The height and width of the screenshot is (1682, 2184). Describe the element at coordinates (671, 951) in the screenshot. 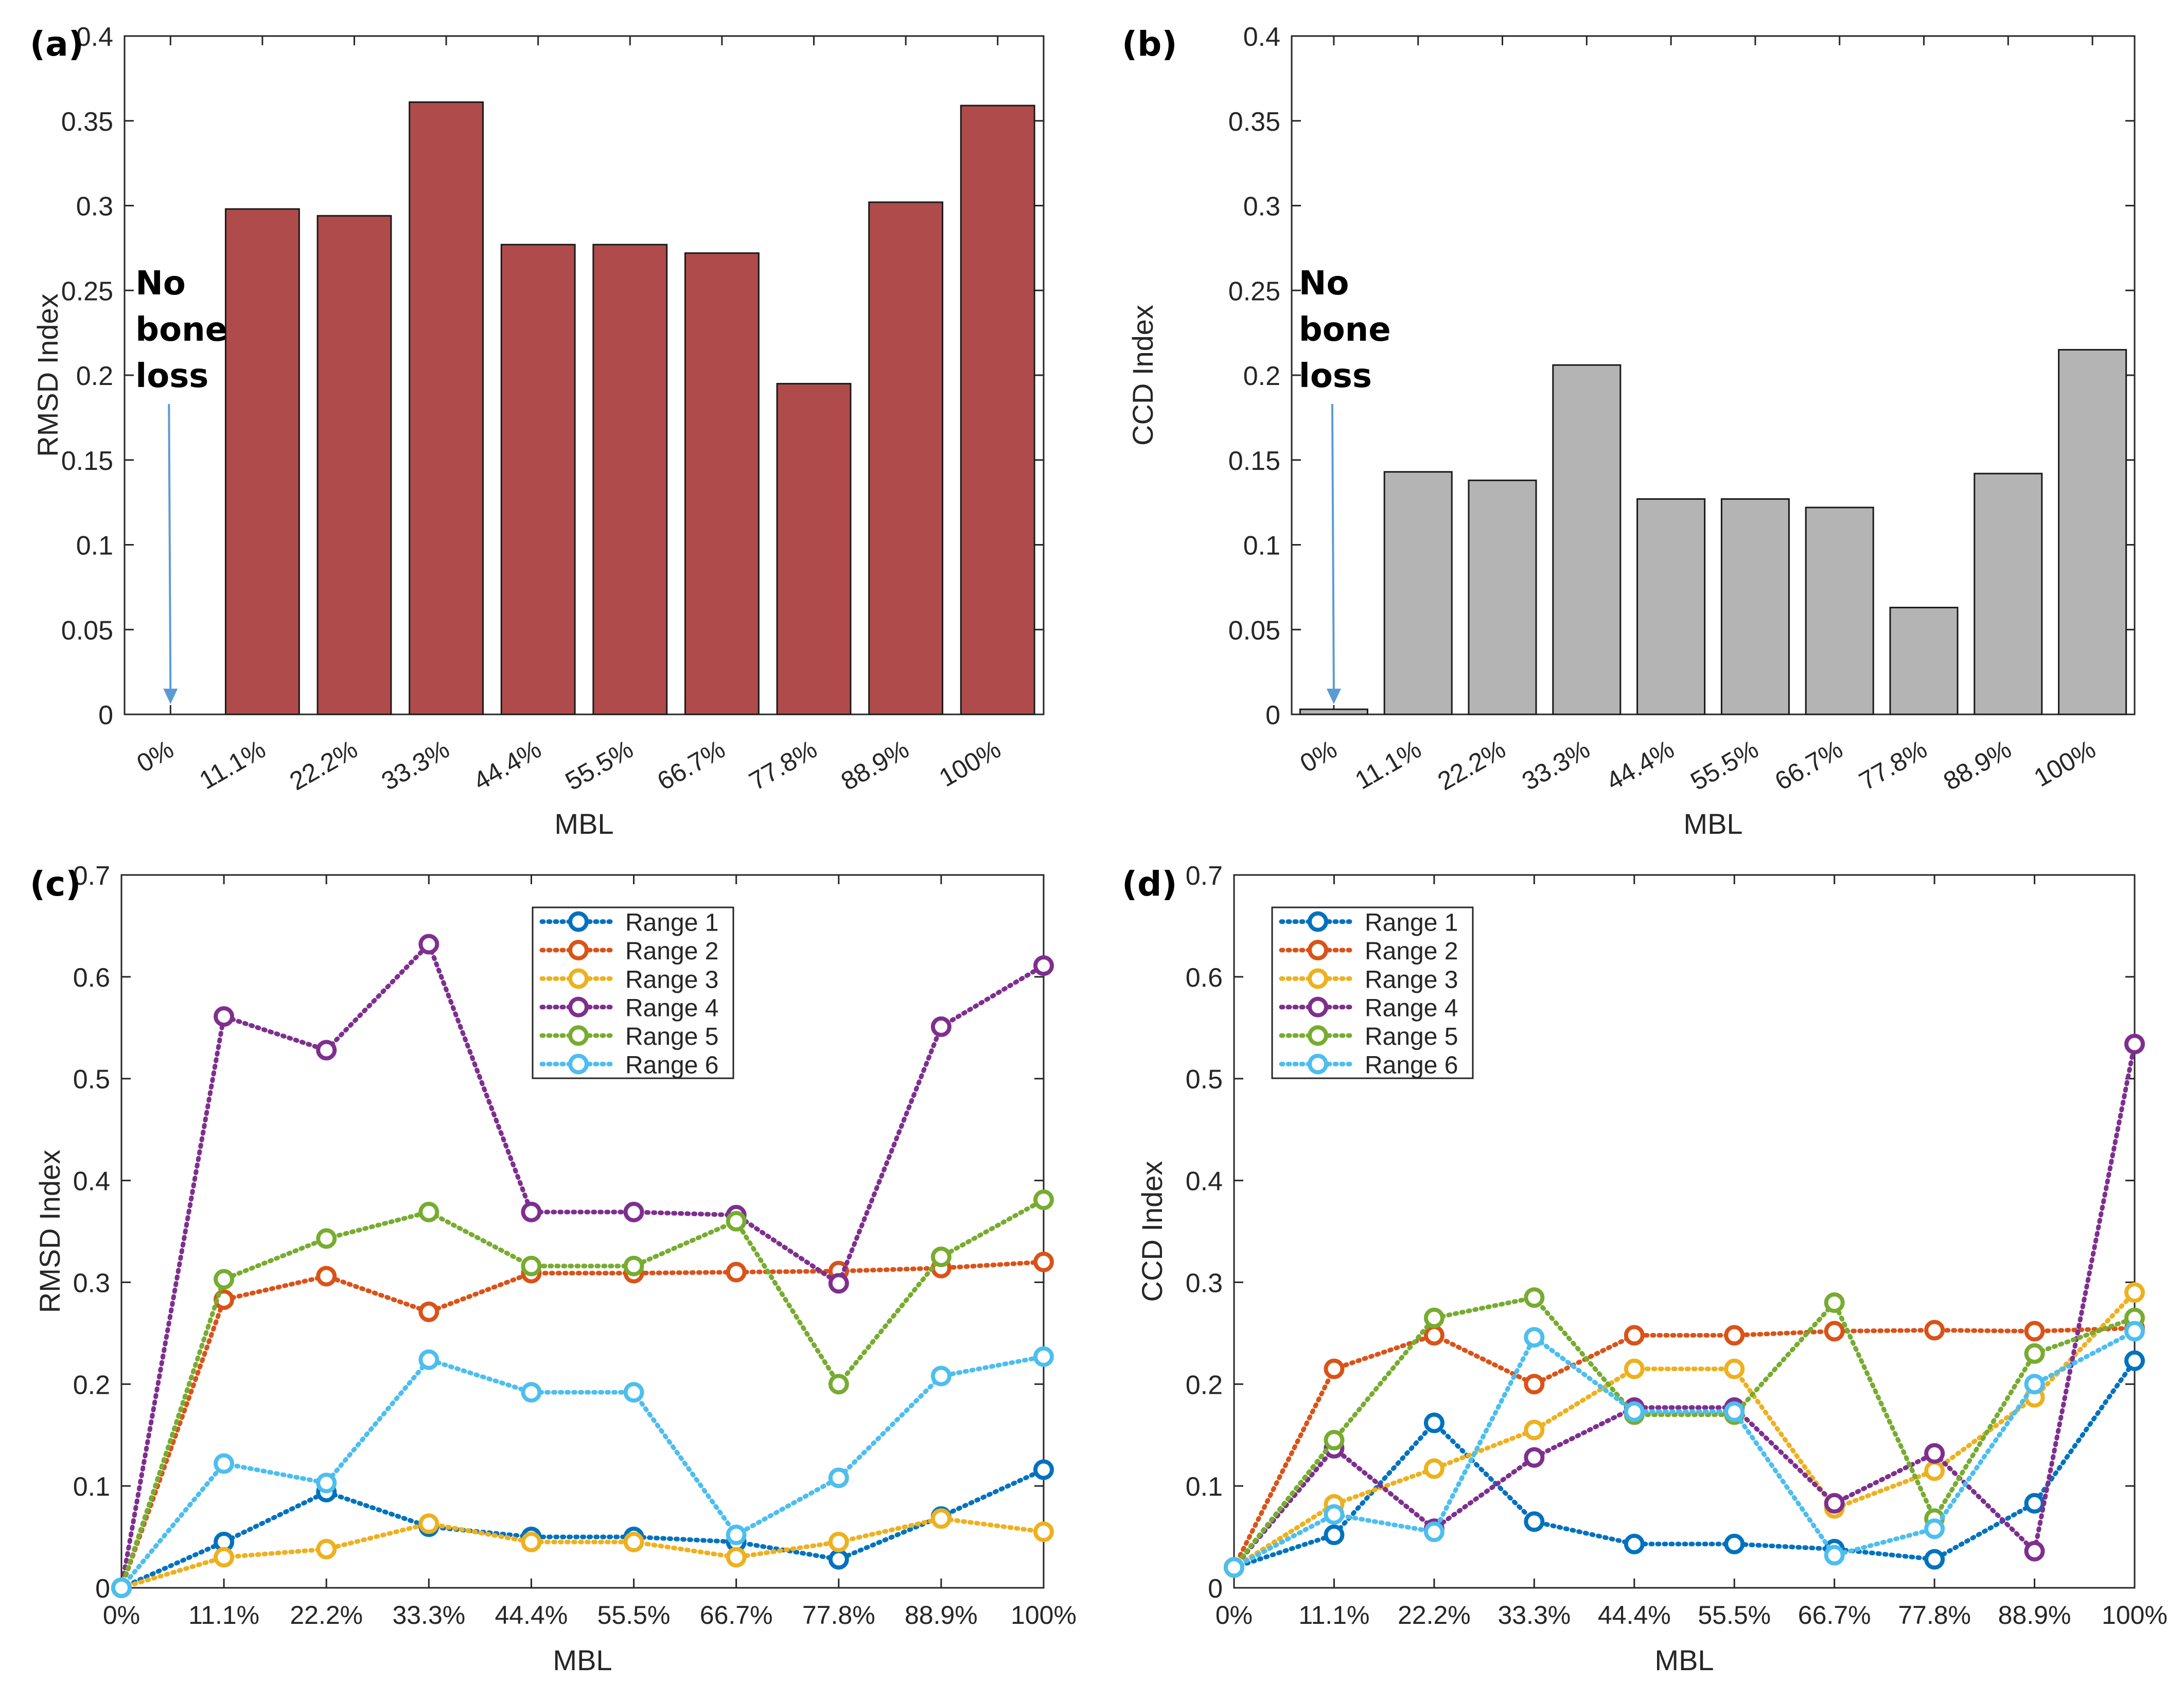

I see `legend-entry: Range 2` at that location.